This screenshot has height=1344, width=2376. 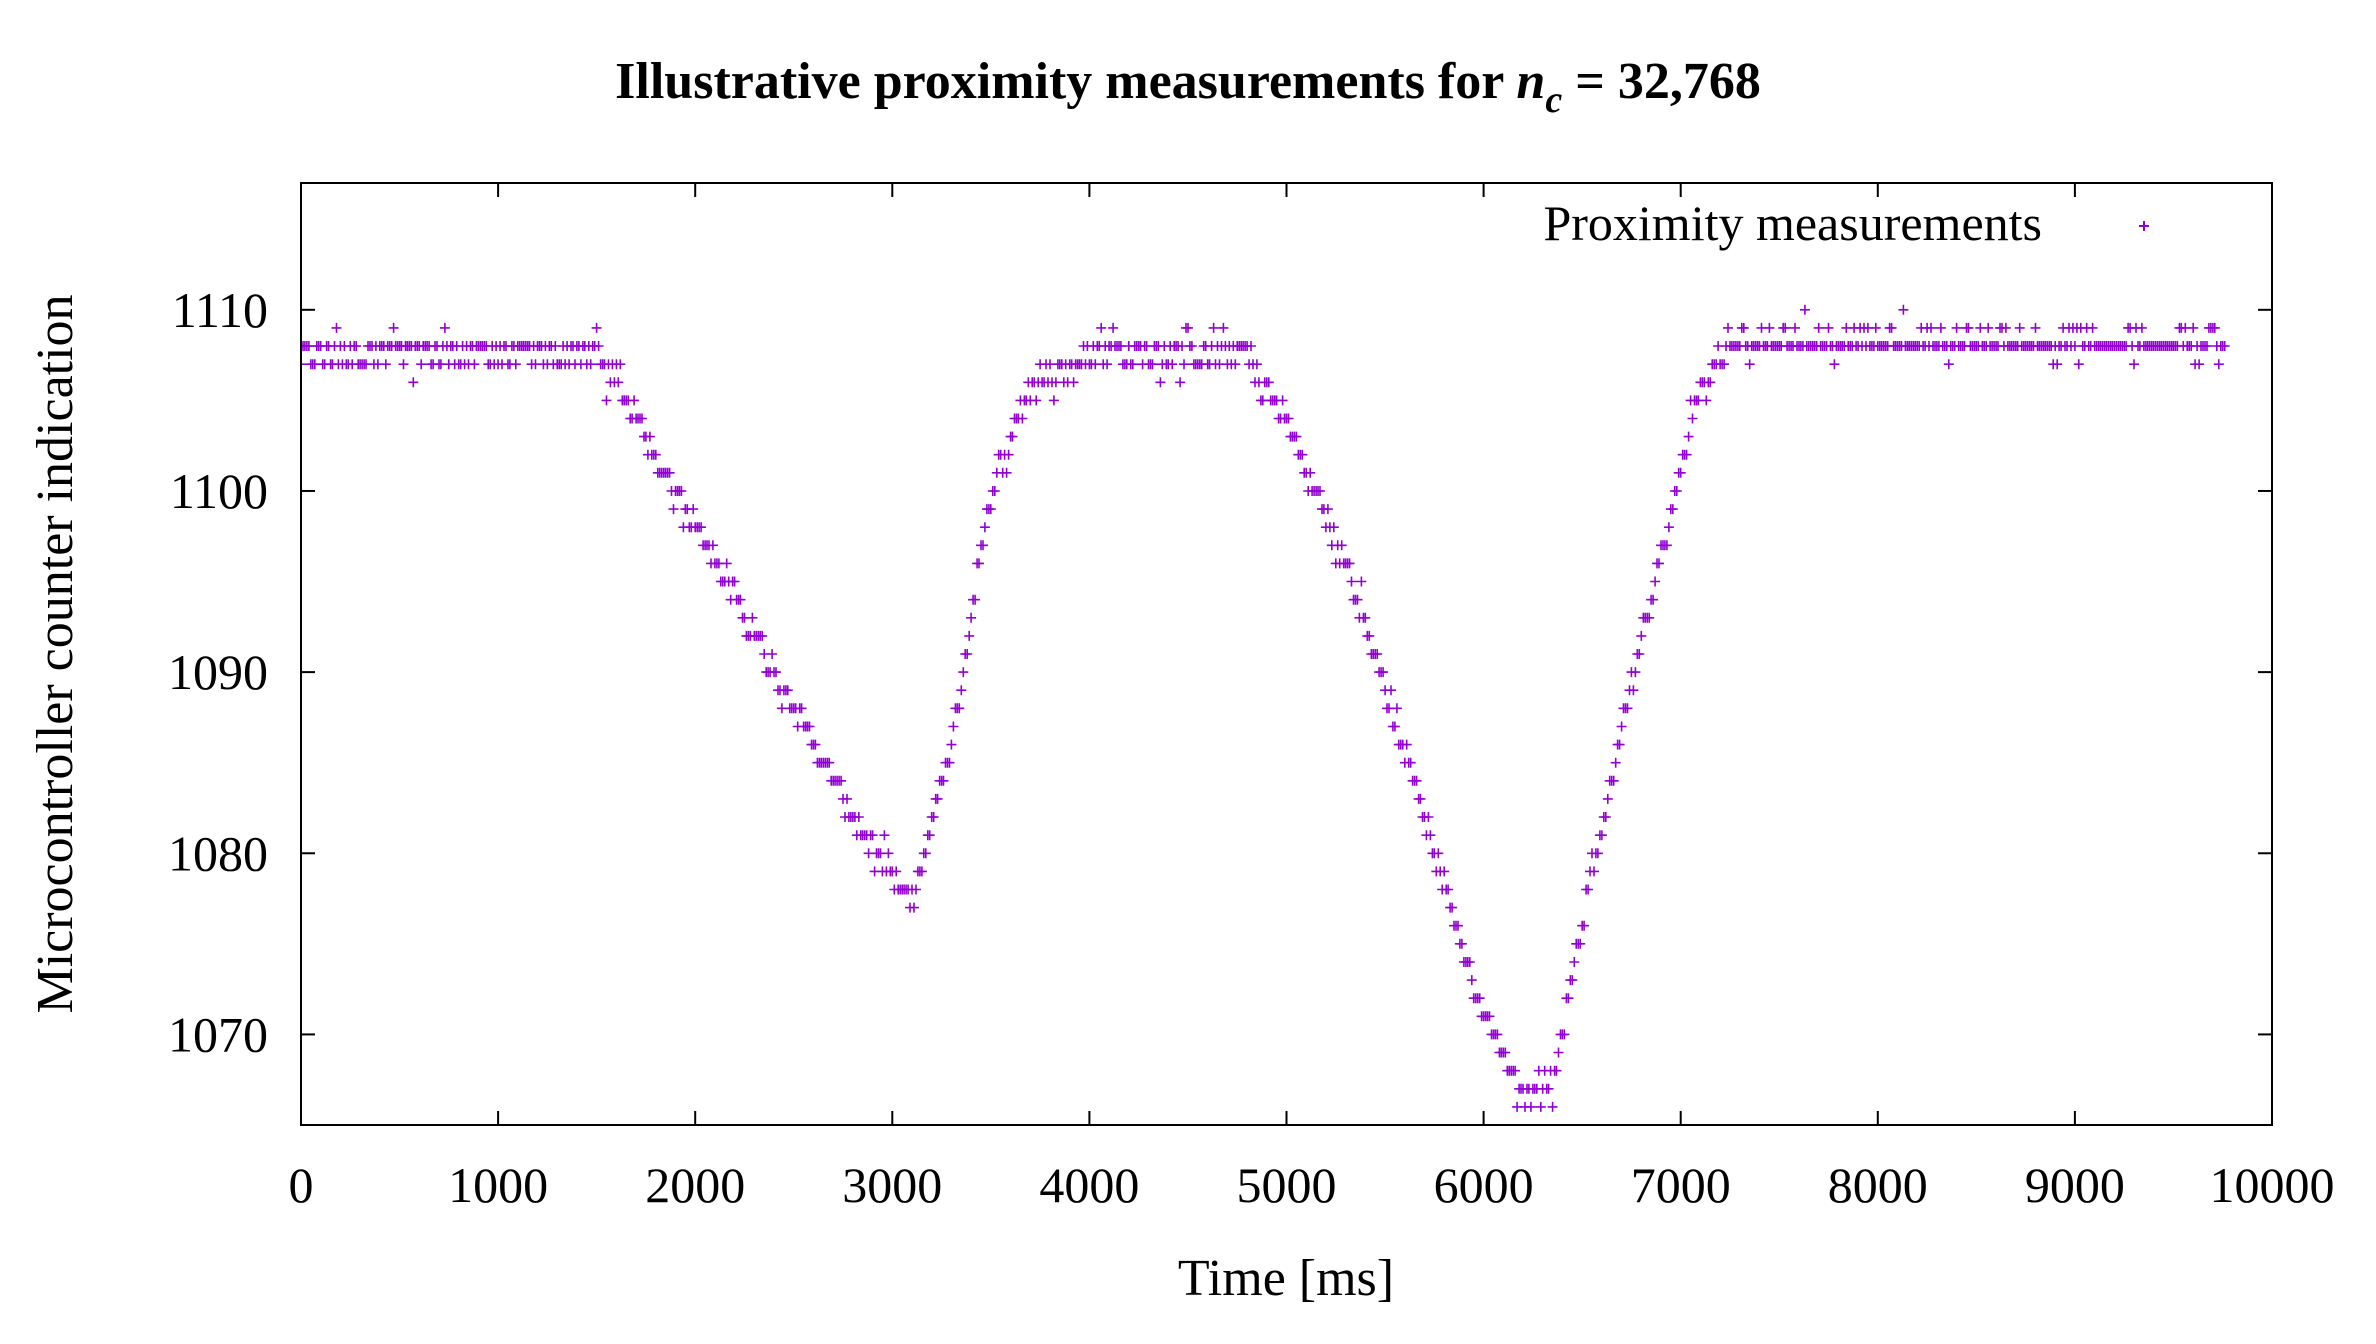 I want to click on x-tick-label: 5000, so click(x=1287, y=1185).